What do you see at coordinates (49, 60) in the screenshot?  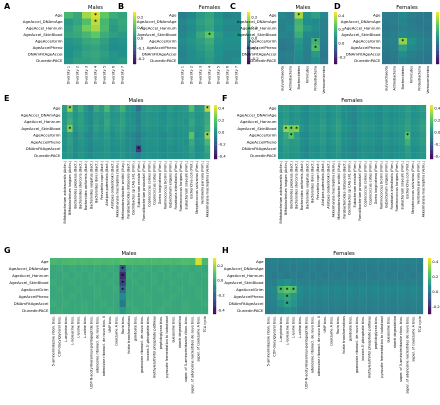 I see `row-label: DunedinPACE` at bounding box center [49, 60].